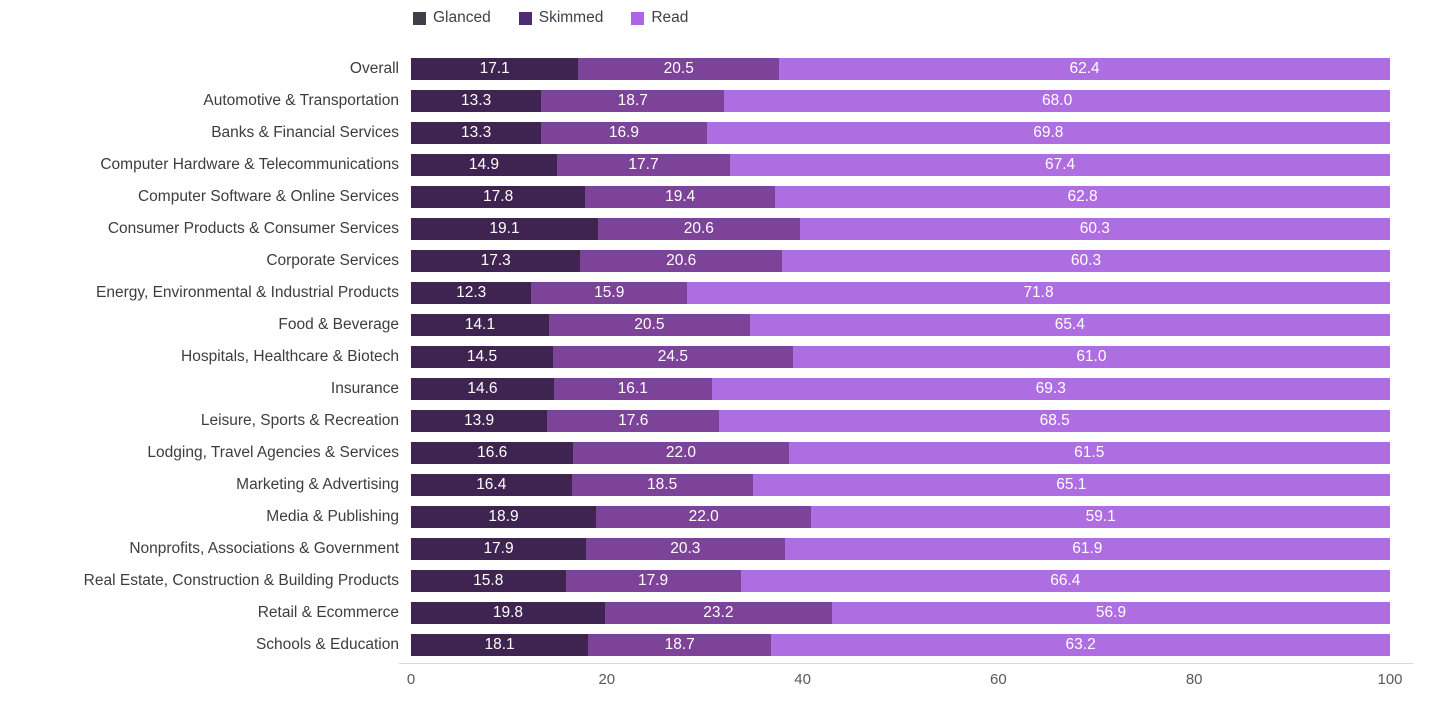 This screenshot has height=715, width=1431. I want to click on x-axis-tick-label: 0, so click(411, 679).